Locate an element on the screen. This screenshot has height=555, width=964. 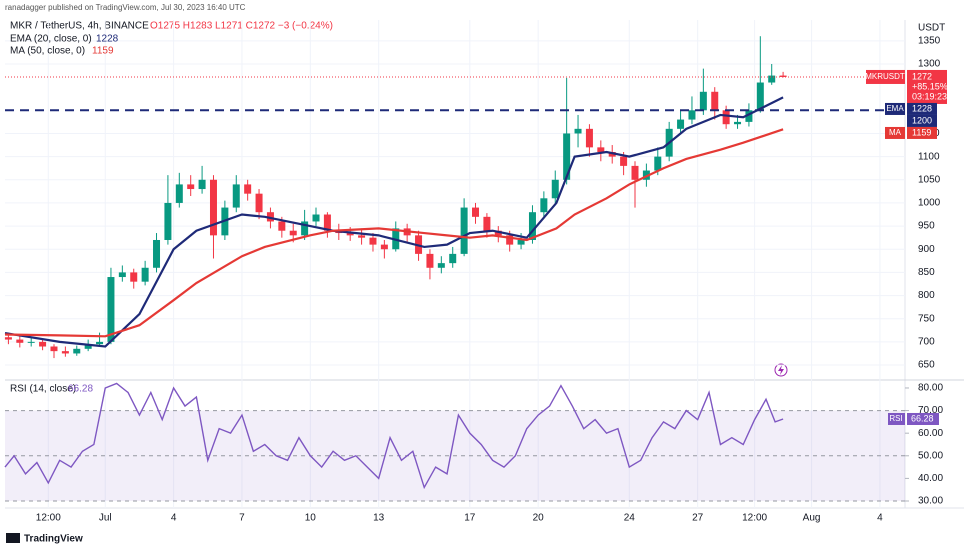
legend-value: 66.28 is located at coordinates (80, 389).